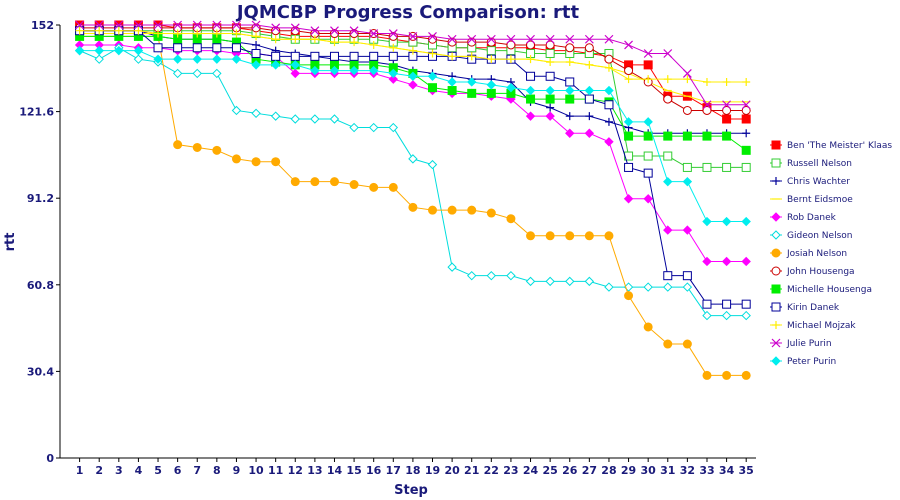 The width and height of the screenshot is (900, 500). I want to click on x-tick-label: 24, so click(531, 470).